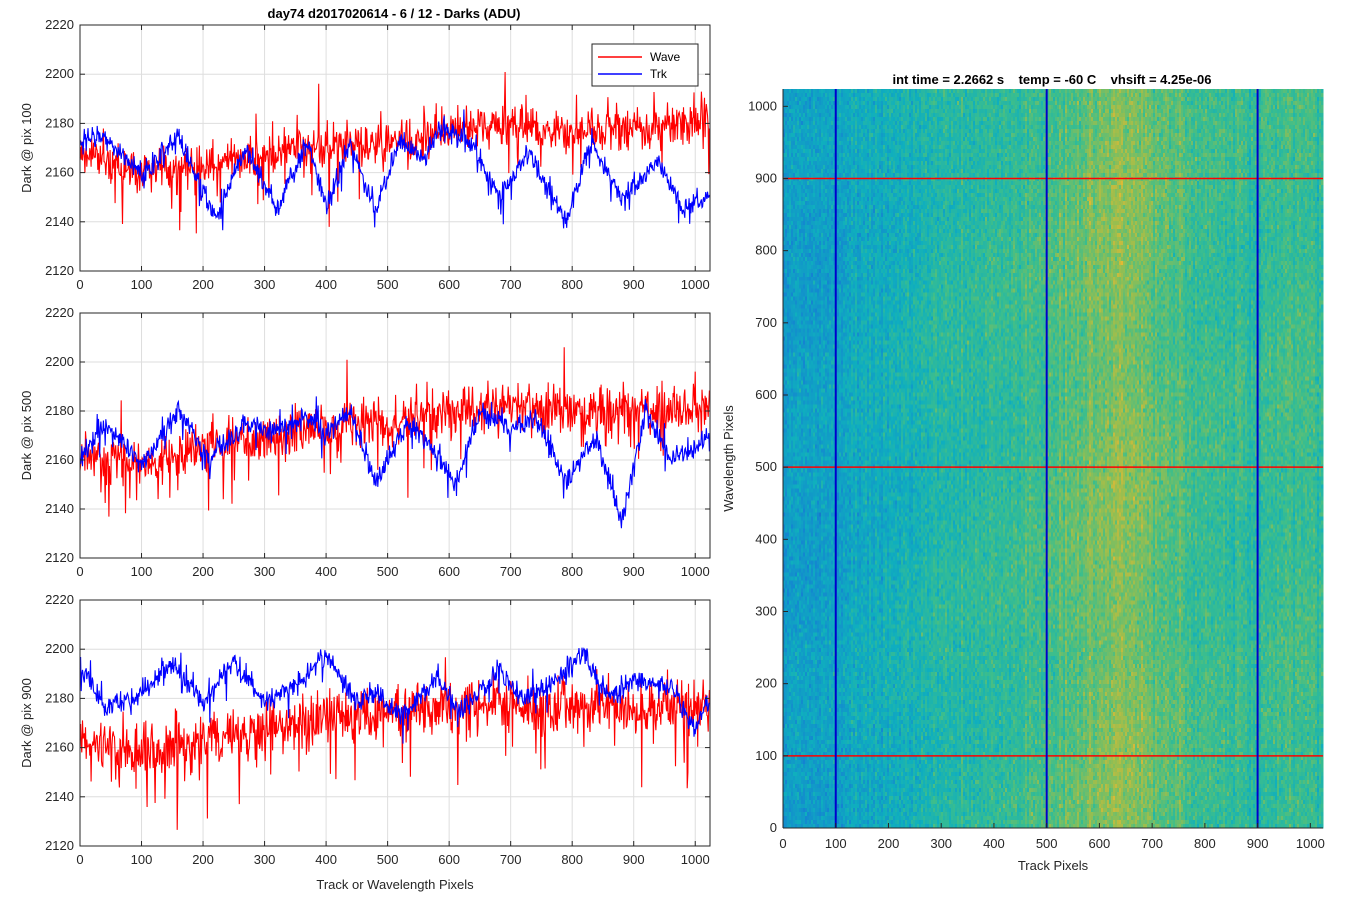 This screenshot has height=900, width=1350. I want to click on legend-label-wave: Wave, so click(665, 57).